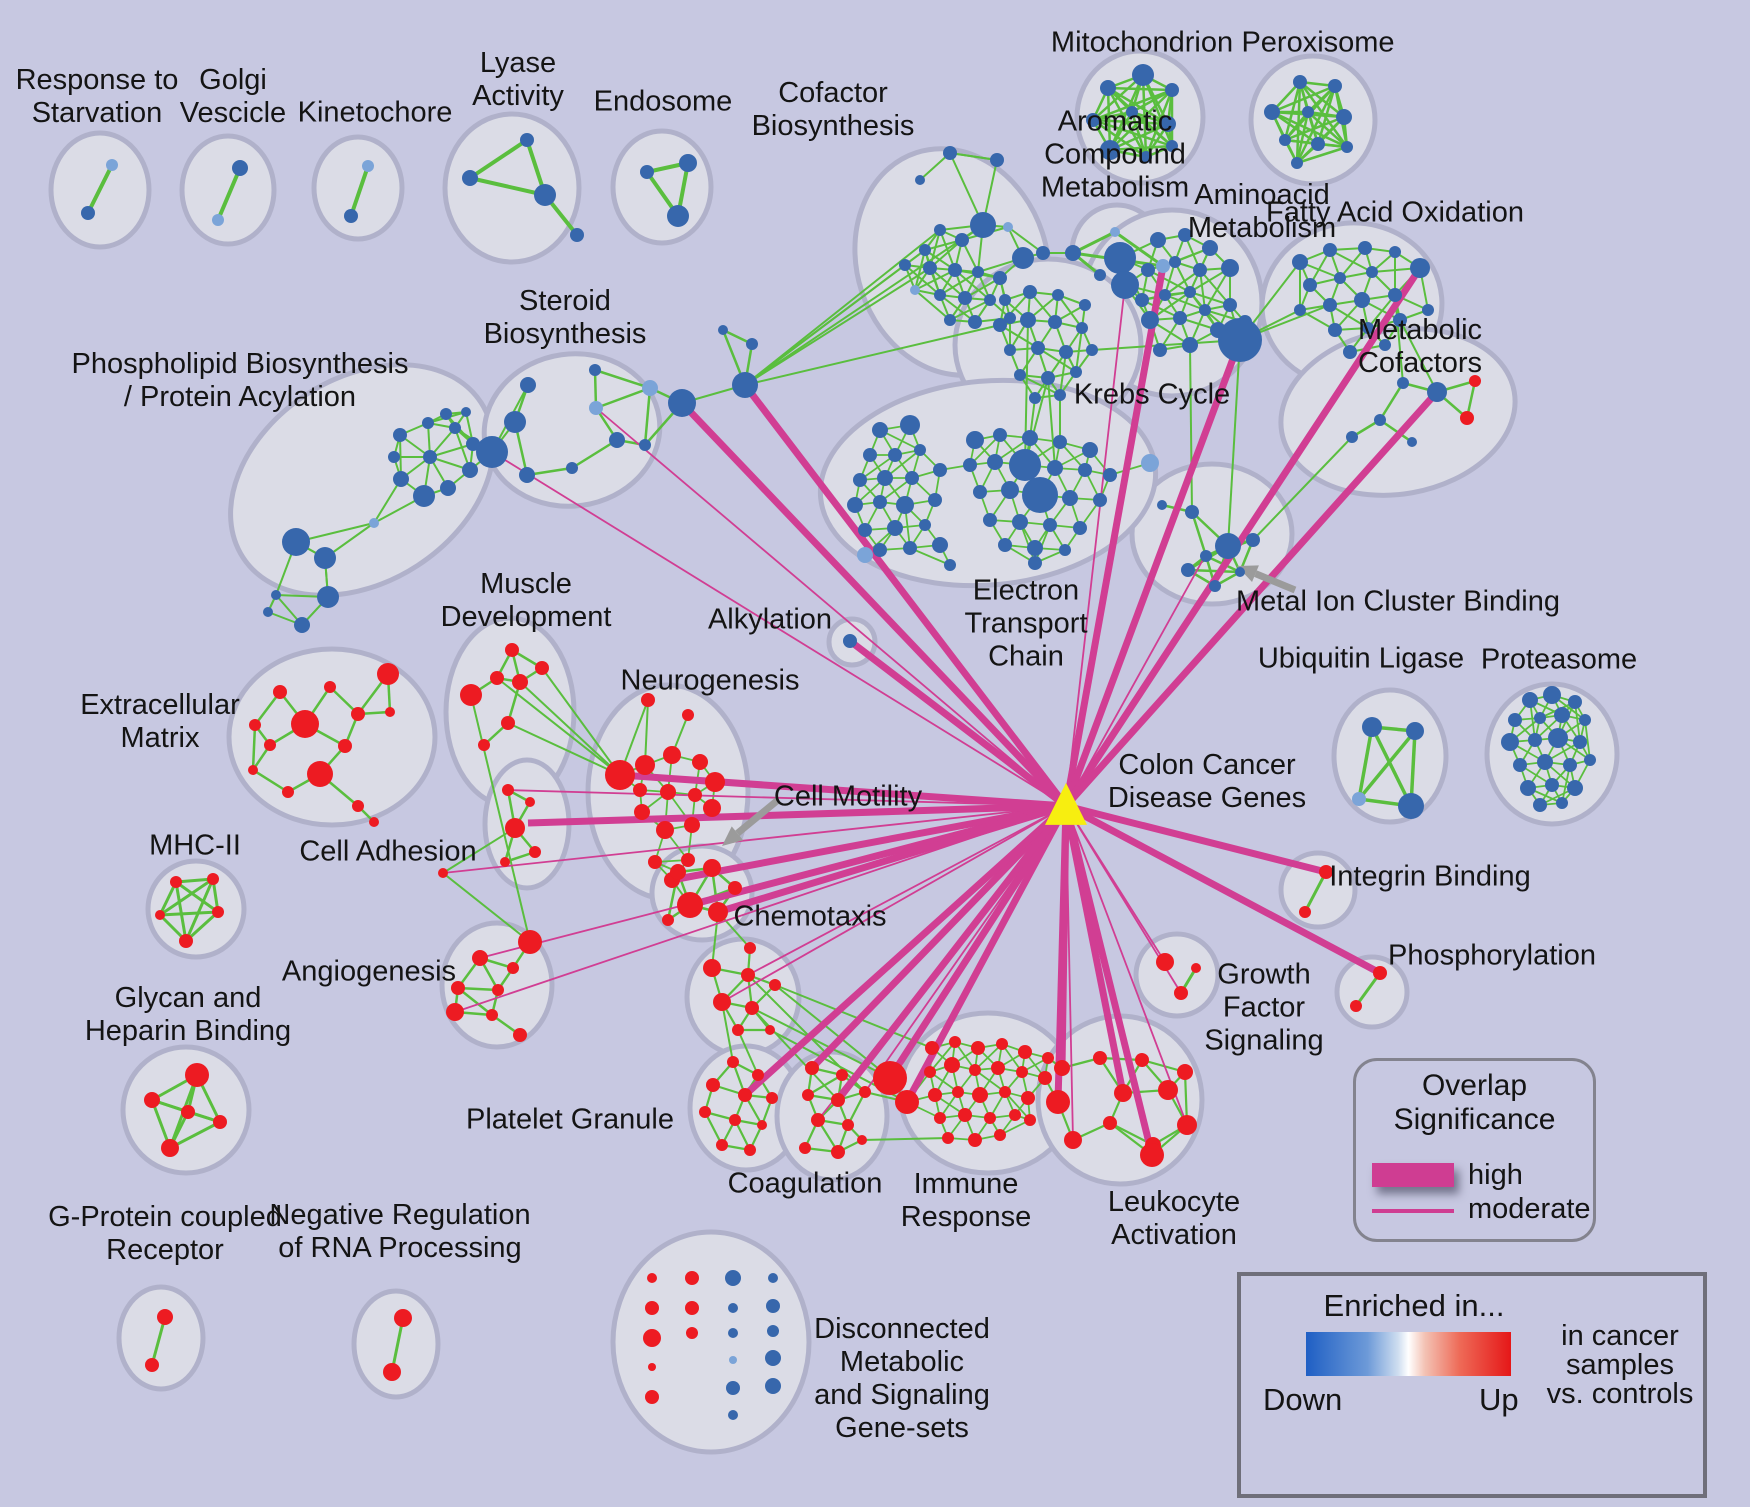  I want to click on gene-set-node-integrin-binding, so click(1326, 872).